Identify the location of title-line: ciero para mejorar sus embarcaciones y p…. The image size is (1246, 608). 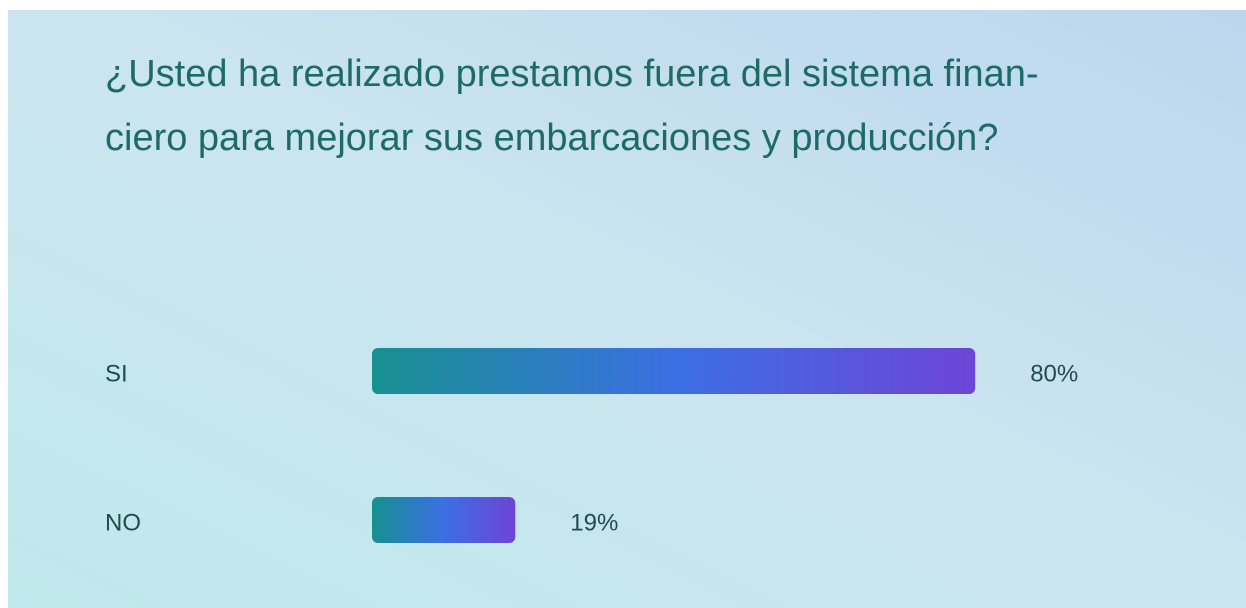
(551, 138).